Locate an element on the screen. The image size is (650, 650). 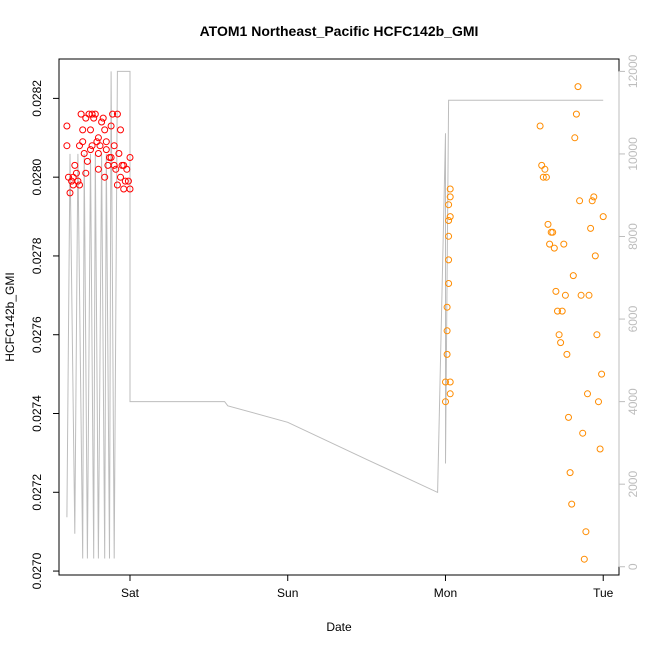
right-tick-label: 6000 is located at coordinates (633, 318).